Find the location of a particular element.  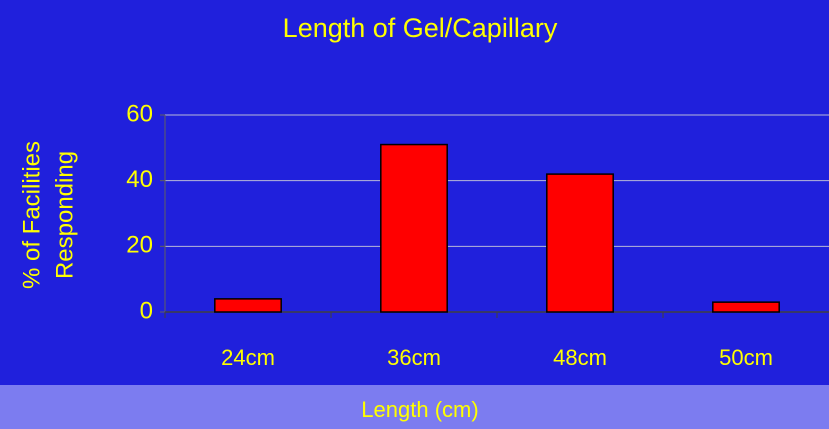

y-tick-label: 20 is located at coordinates (139, 245).